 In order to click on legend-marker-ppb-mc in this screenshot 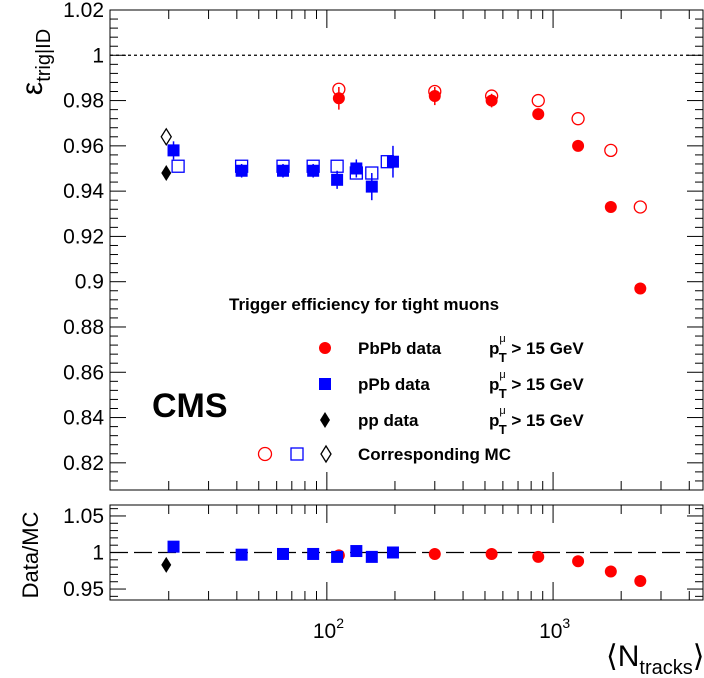, I will do `click(297, 454)`.